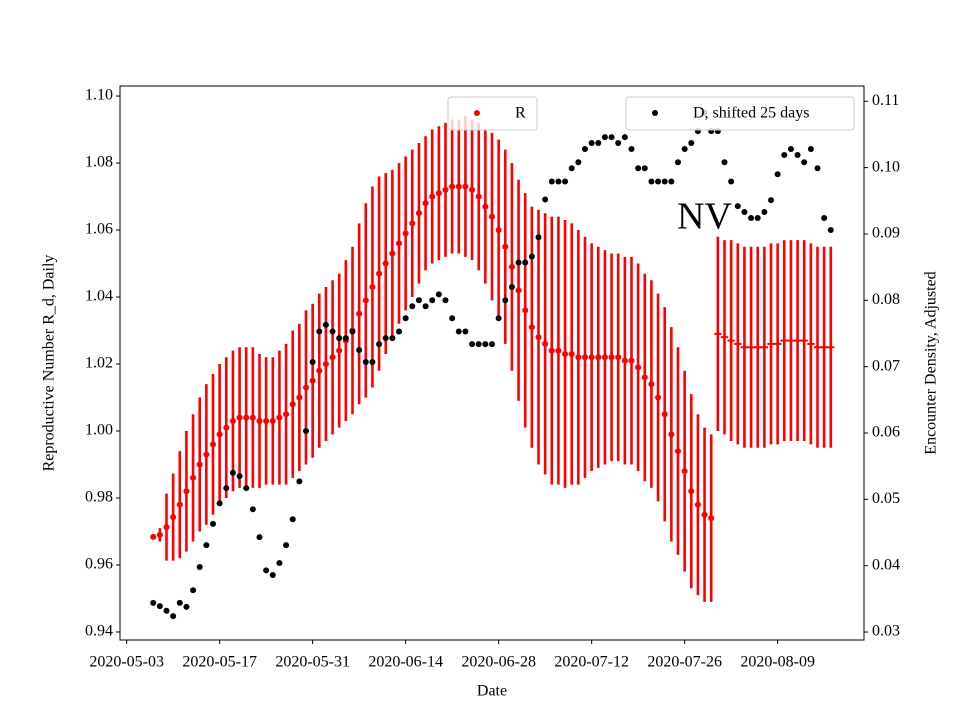 The image size is (960, 720). What do you see at coordinates (886, 365) in the screenshot?
I see `y2-tick-label: 0.07` at bounding box center [886, 365].